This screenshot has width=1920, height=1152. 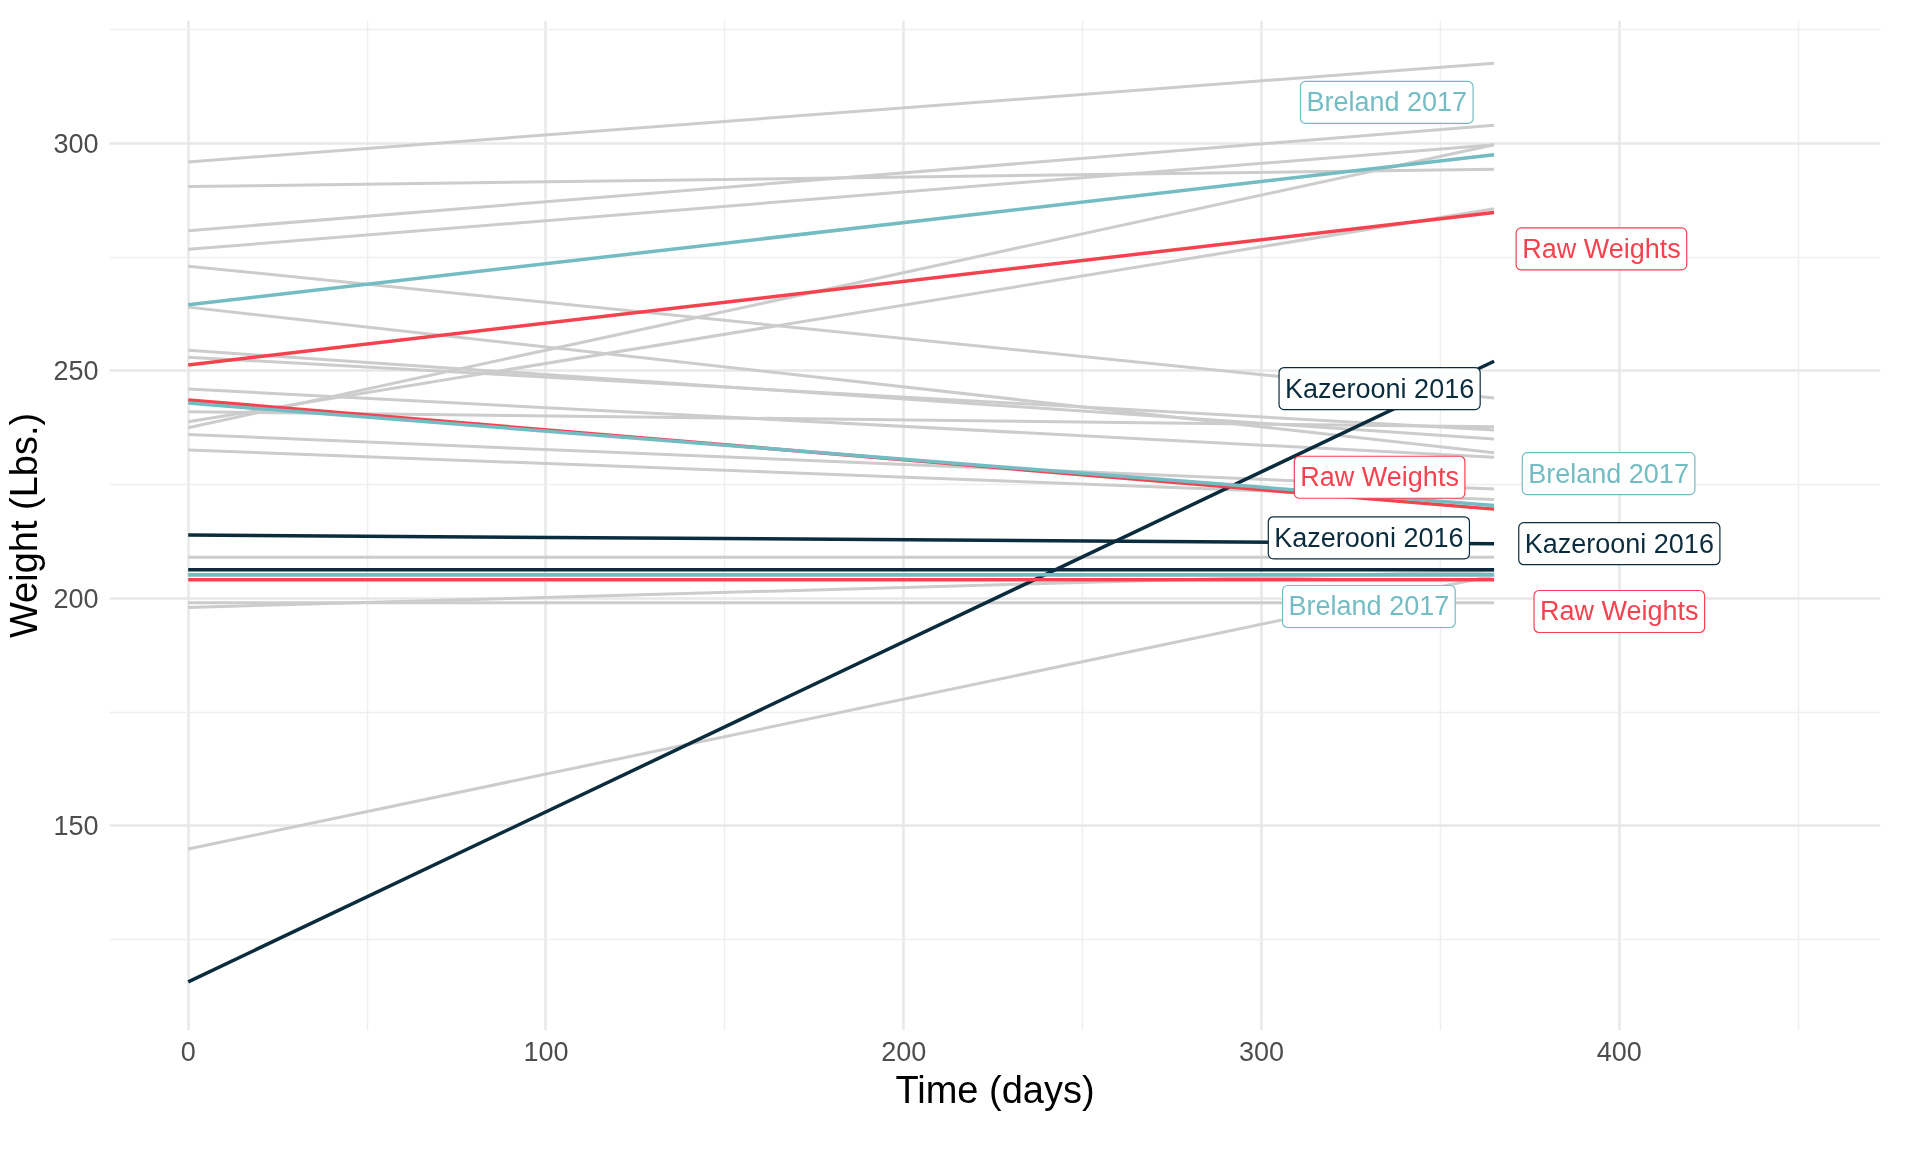 I want to click on x-axis-title: Time (days), so click(x=995, y=1089).